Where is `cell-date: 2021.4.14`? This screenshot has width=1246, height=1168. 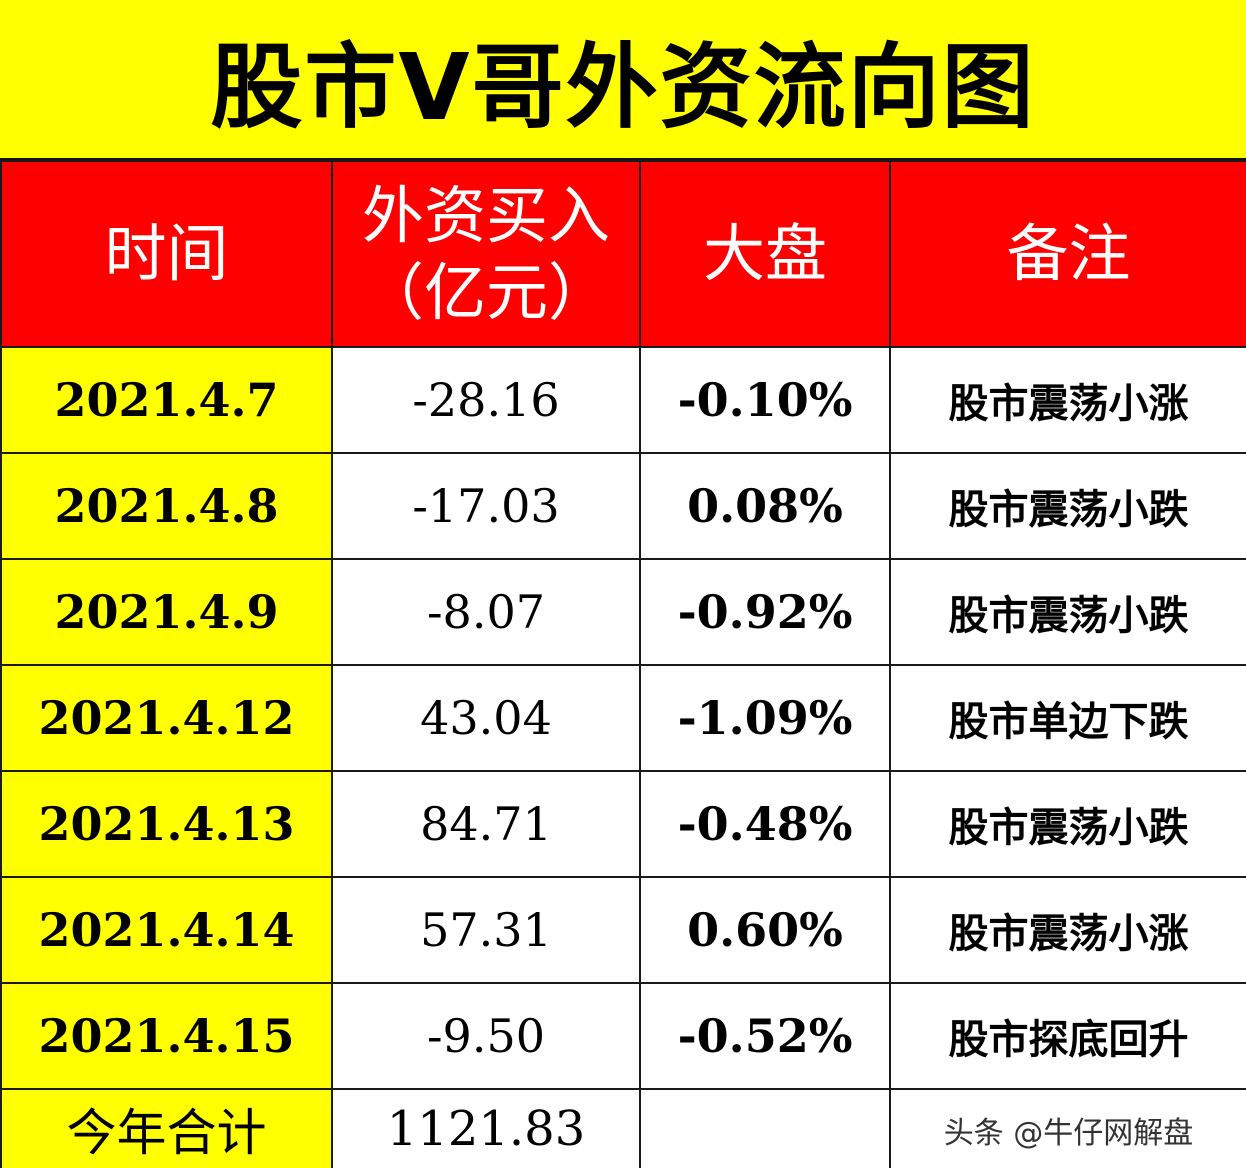
cell-date: 2021.4.14 is located at coordinates (166, 930).